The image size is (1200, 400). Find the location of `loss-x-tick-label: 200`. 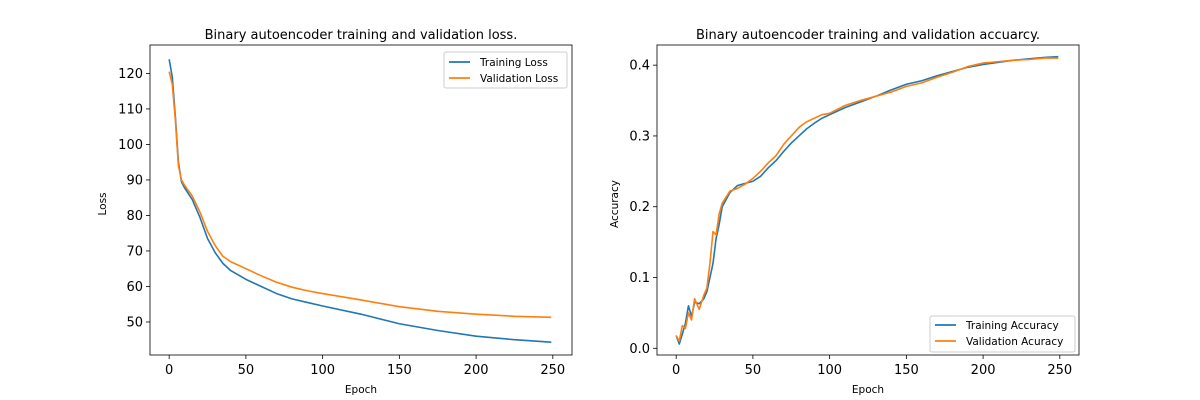

loss-x-tick-label: 200 is located at coordinates (476, 370).